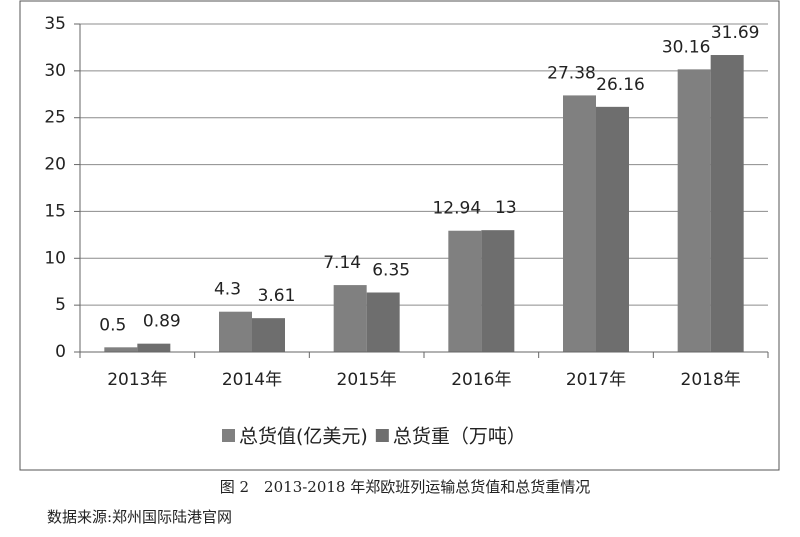  Describe the element at coordinates (227, 290) in the screenshot. I see `data-label: 4.3` at that location.